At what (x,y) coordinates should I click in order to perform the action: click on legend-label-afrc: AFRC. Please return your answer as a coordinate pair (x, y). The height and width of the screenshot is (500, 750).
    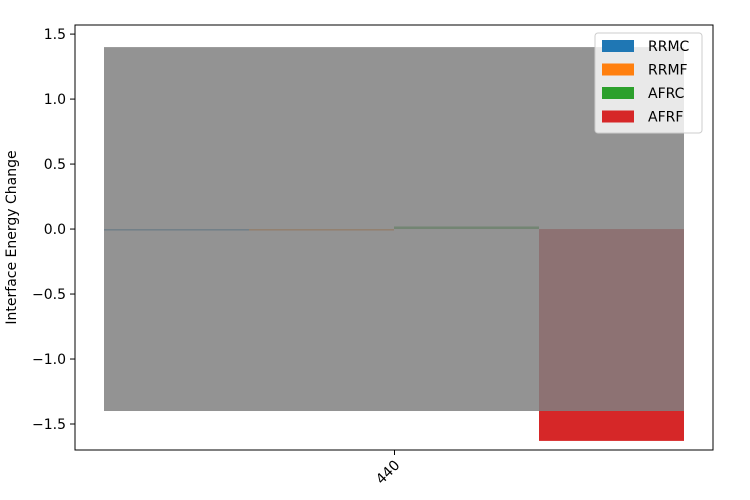
    Looking at the image, I should click on (666, 94).